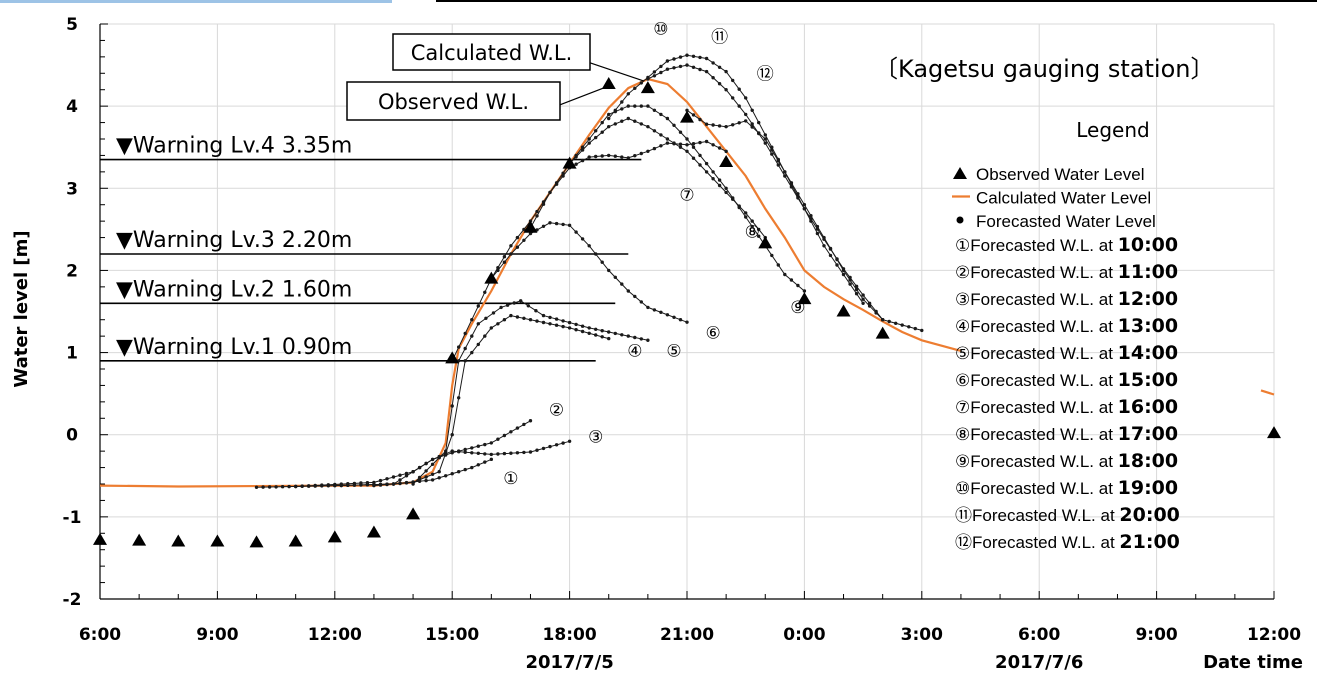 This screenshot has height=673, width=1317. I want to click on legend-forecast-entry: ⑨Forecasted W.L. at 18:00, so click(1066, 461).